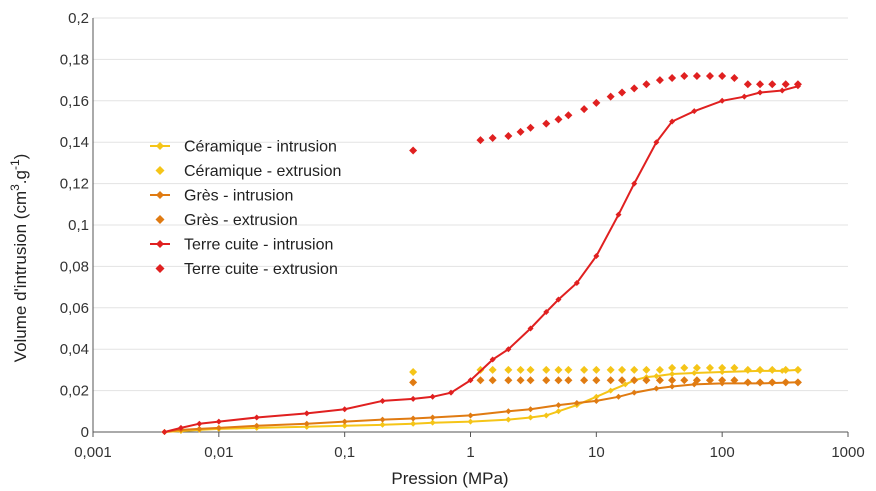 This screenshot has height=491, width=876. I want to click on y-tick-label: 0,08, so click(74, 266).